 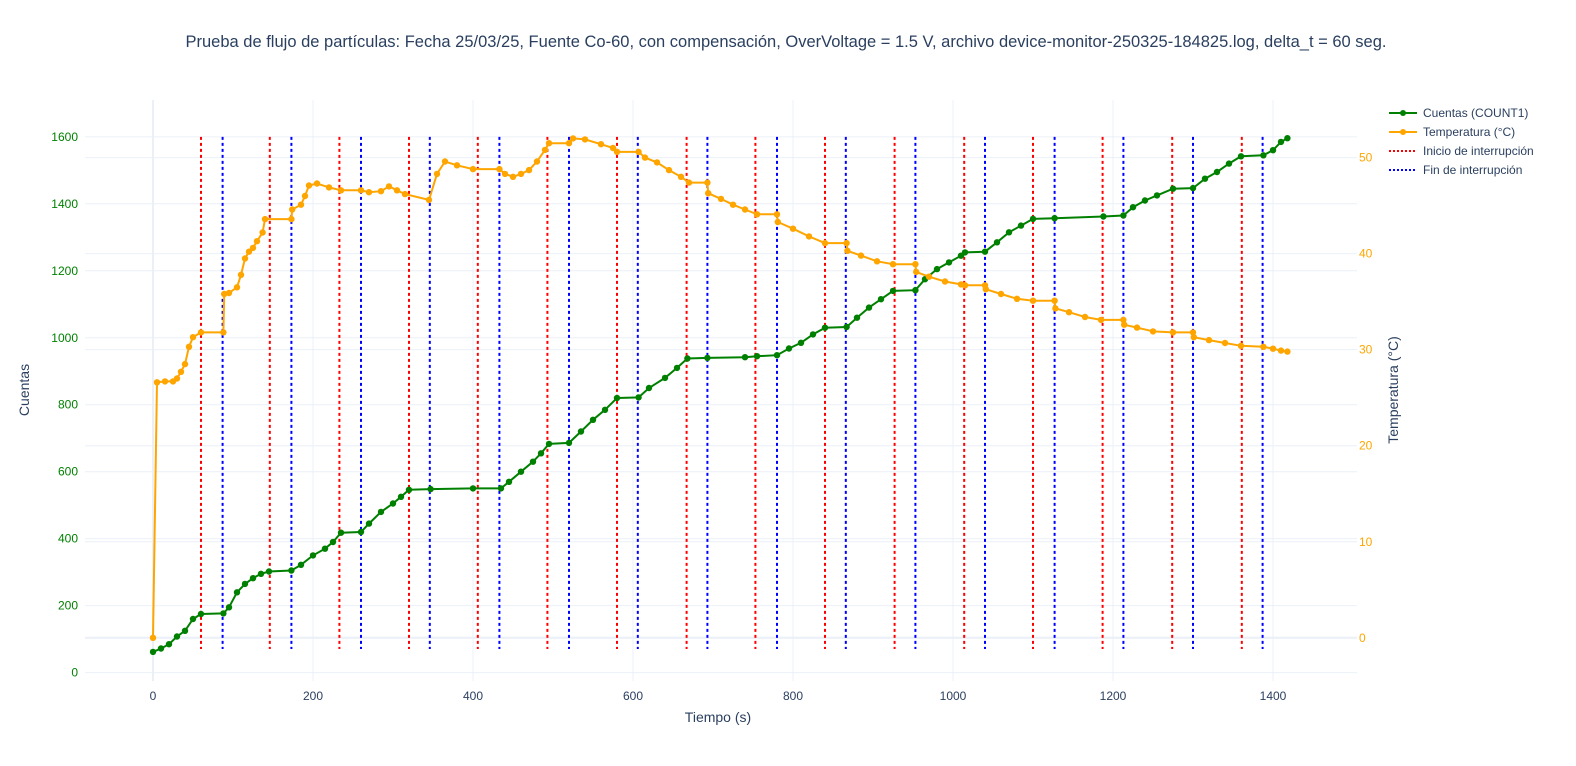 I want to click on x-tick-label: 0, so click(x=153, y=696).